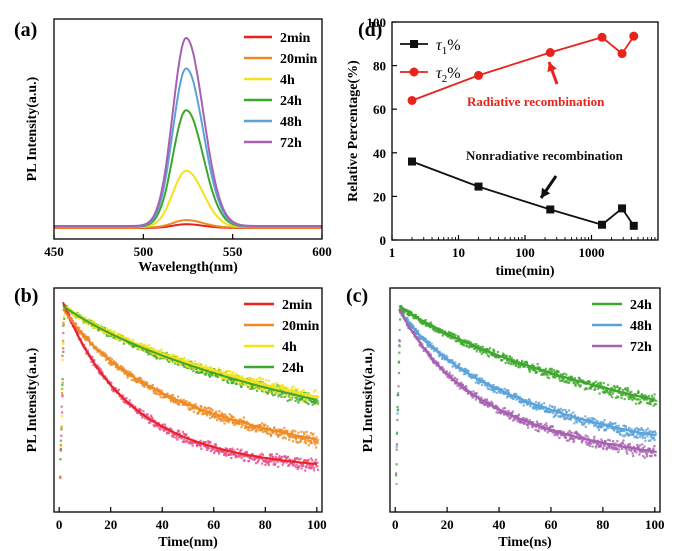  I want to click on legend-label-24h: 24h, so click(291, 101).